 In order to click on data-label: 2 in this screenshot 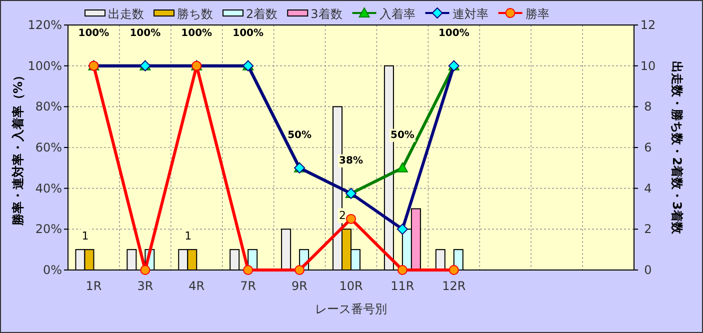, I will do `click(342, 215)`.